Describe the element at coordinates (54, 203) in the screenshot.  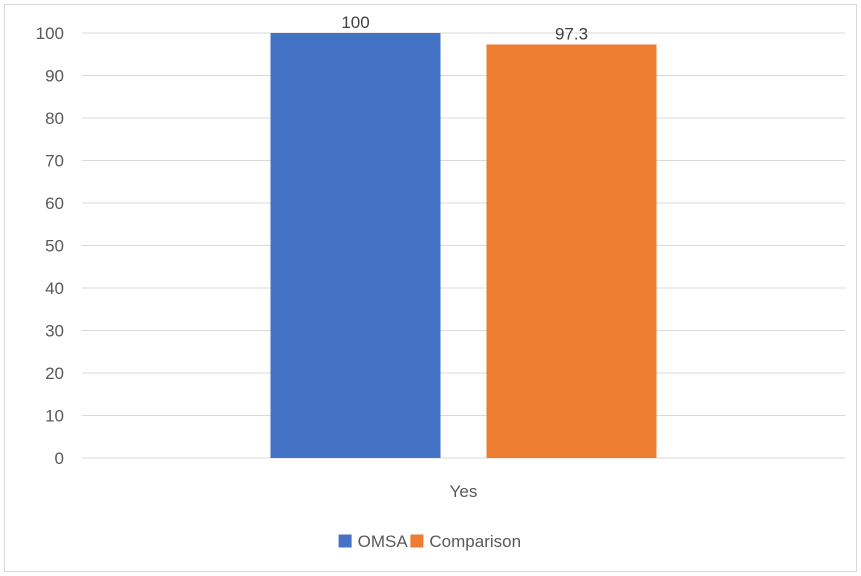
I see `y-tick-label-60: 60` at that location.